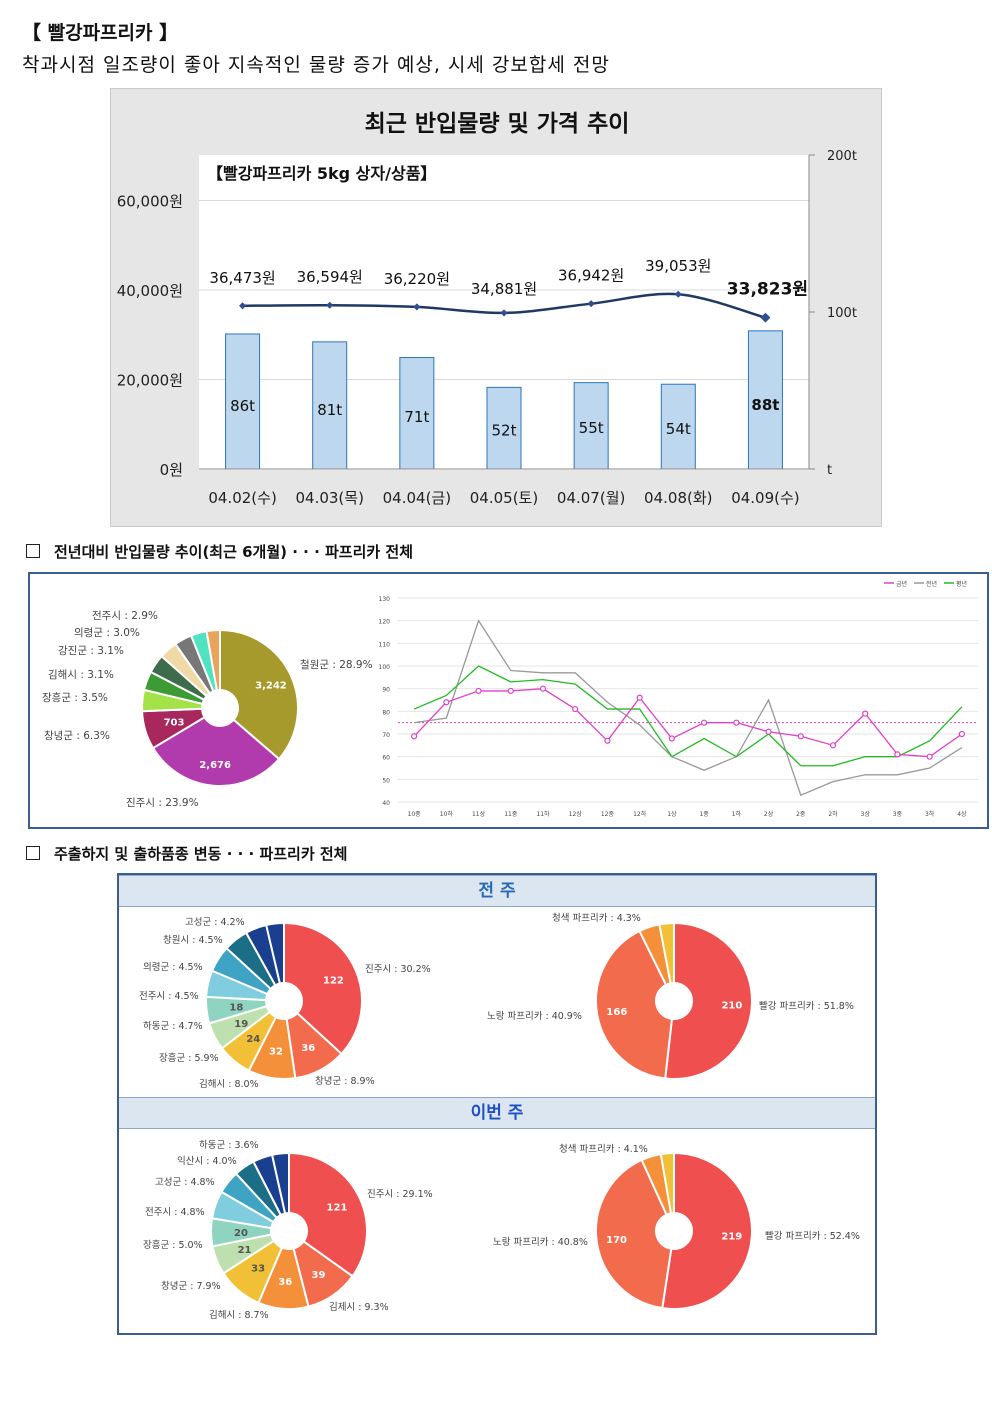 The height and width of the screenshot is (1403, 992). Describe the element at coordinates (215, 765) in the screenshot. I see `slice-value-label: 2,676` at that location.